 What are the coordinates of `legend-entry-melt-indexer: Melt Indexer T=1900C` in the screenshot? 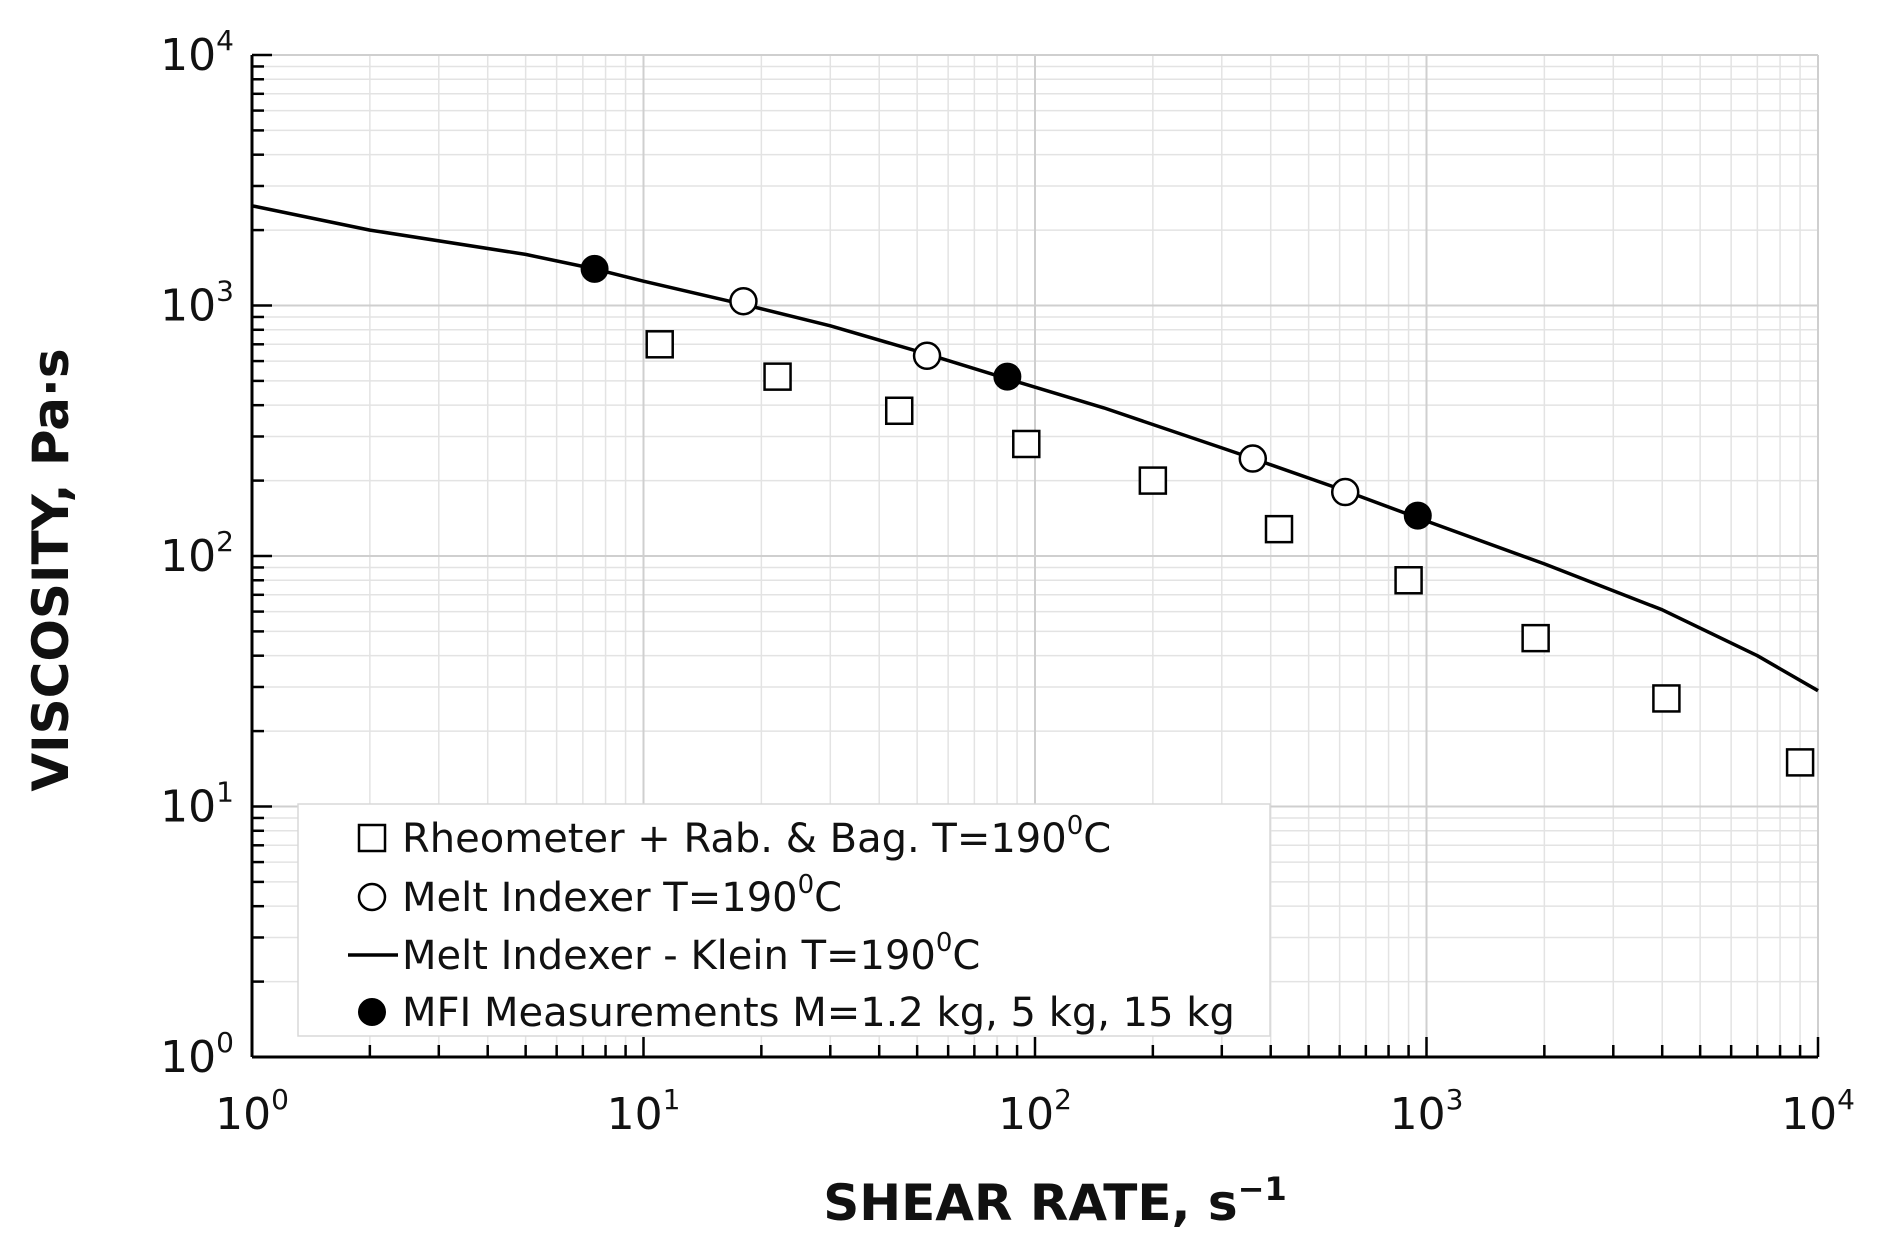 It's located at (599, 895).